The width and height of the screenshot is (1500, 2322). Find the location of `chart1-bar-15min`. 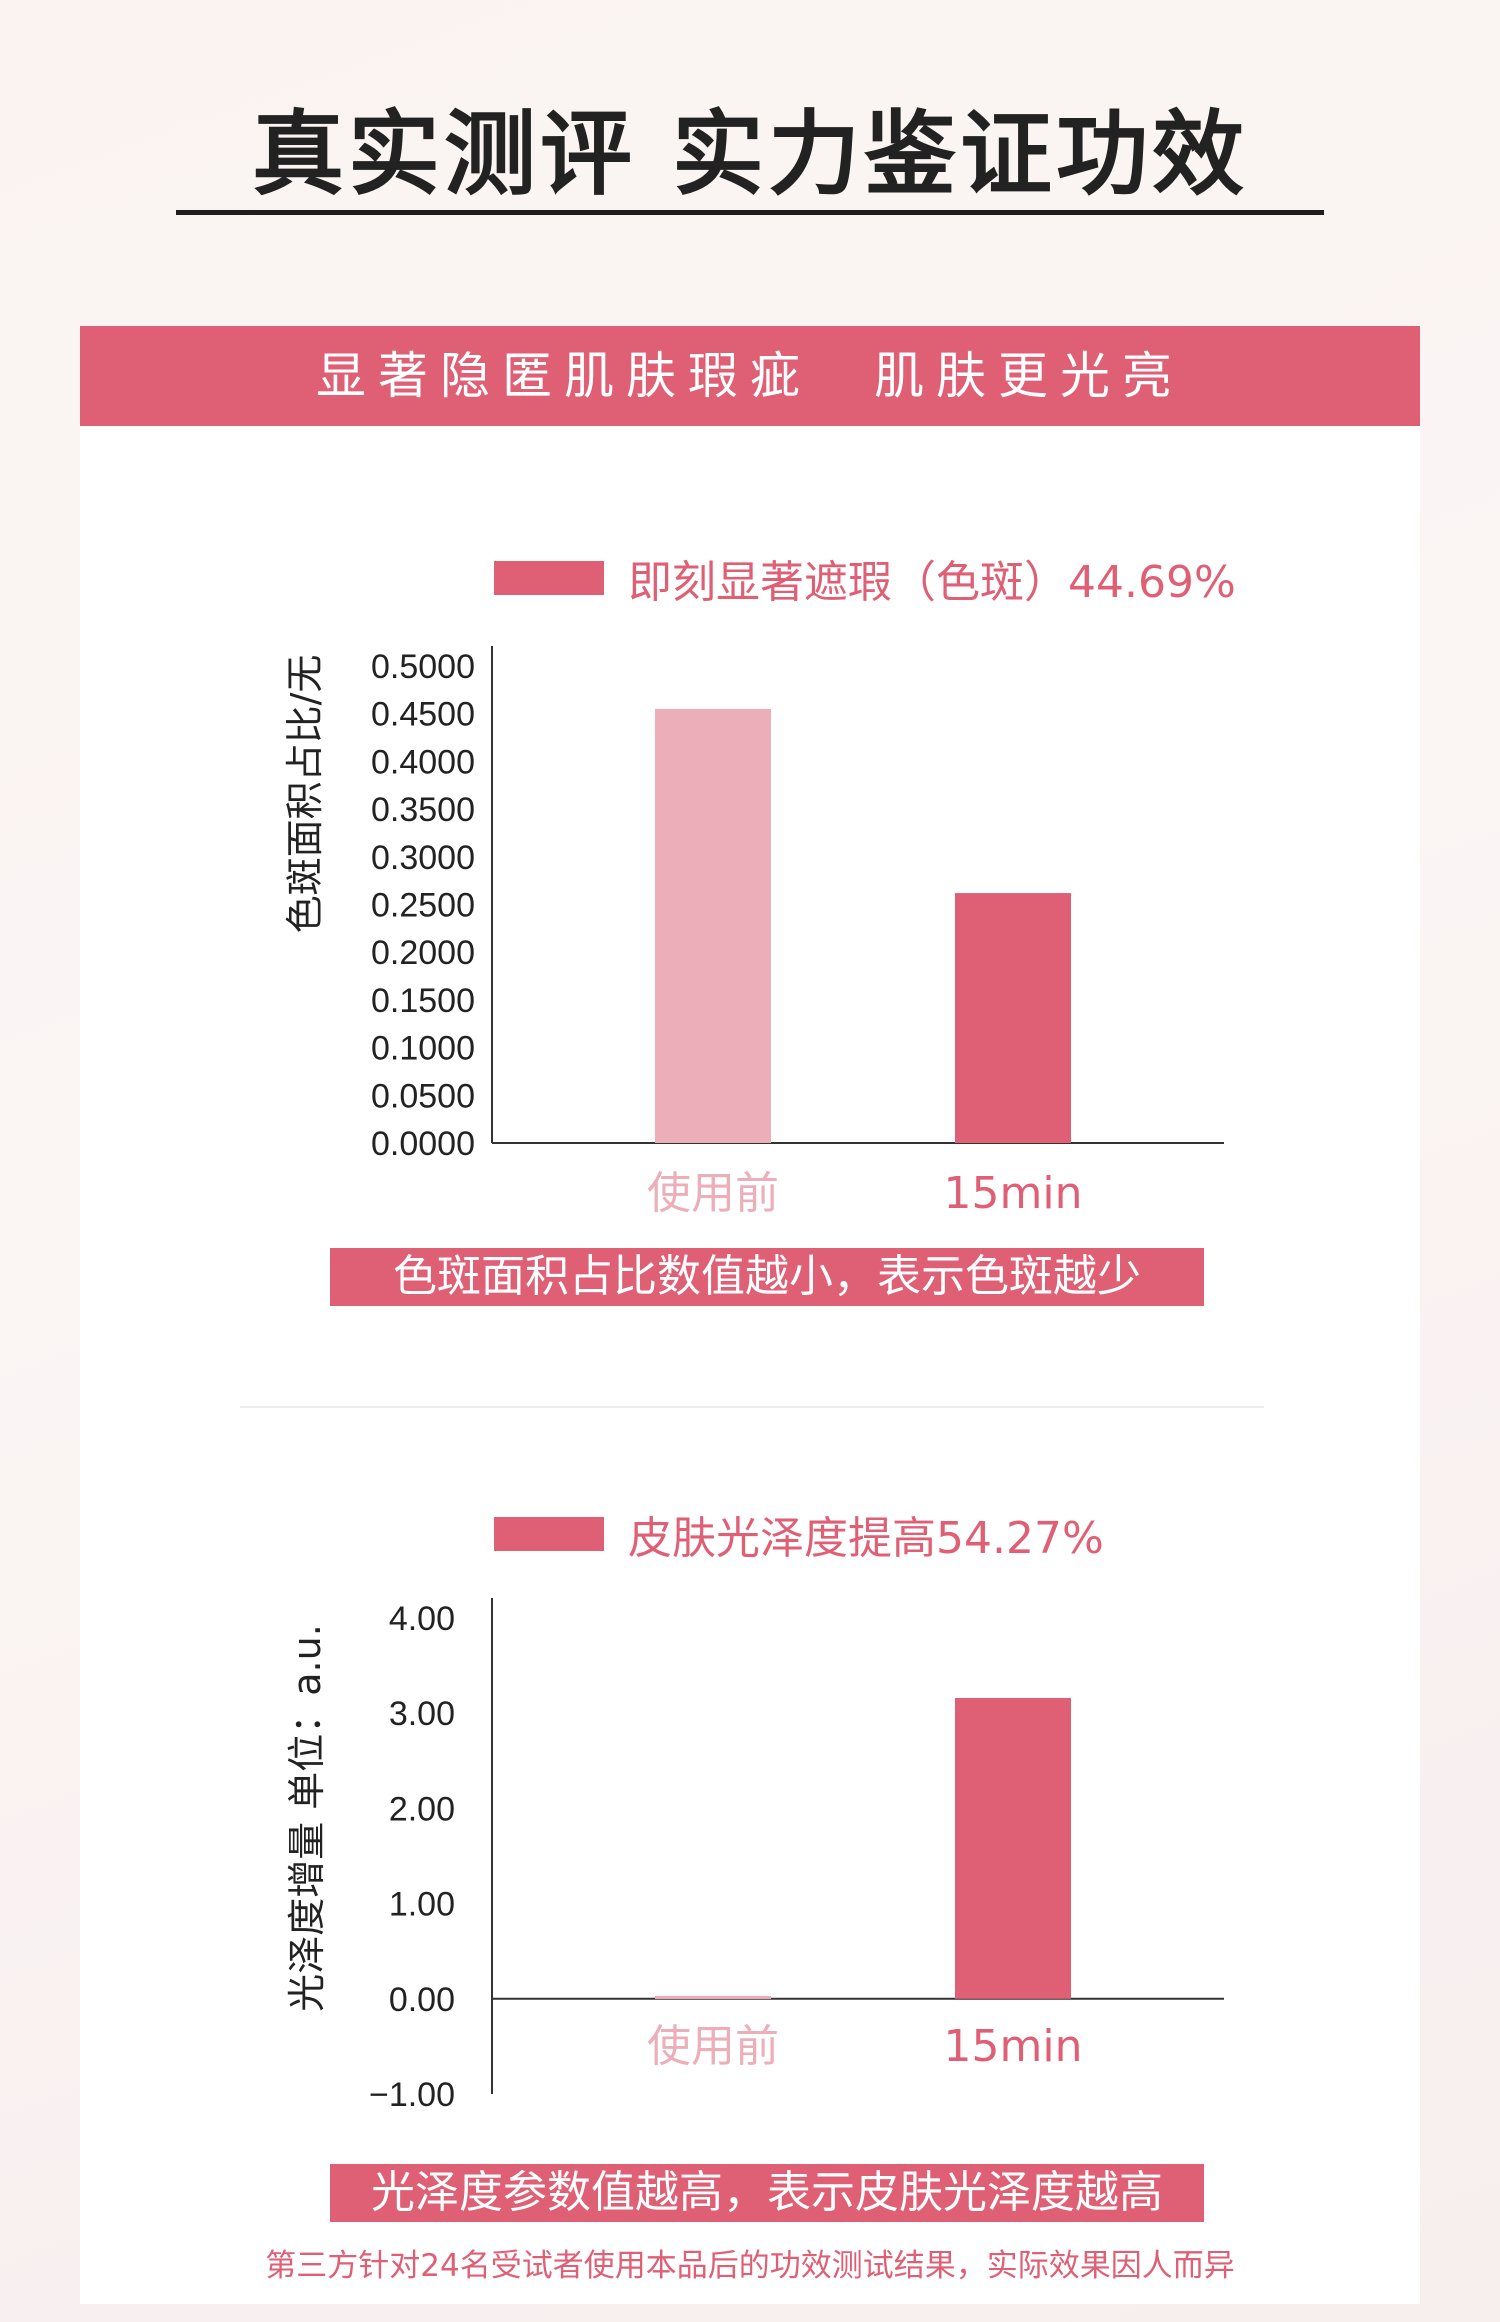

chart1-bar-15min is located at coordinates (1013, 1018).